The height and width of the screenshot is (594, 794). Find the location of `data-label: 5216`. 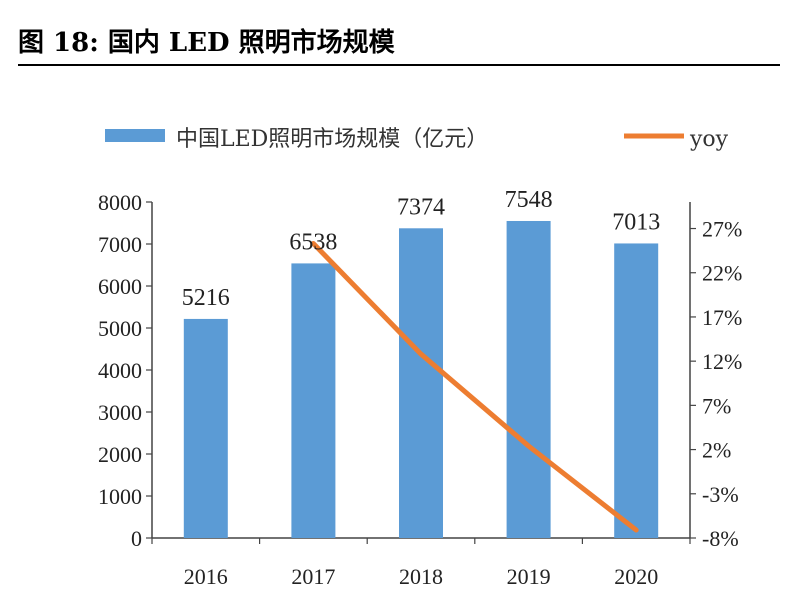

data-label: 5216 is located at coordinates (206, 298).